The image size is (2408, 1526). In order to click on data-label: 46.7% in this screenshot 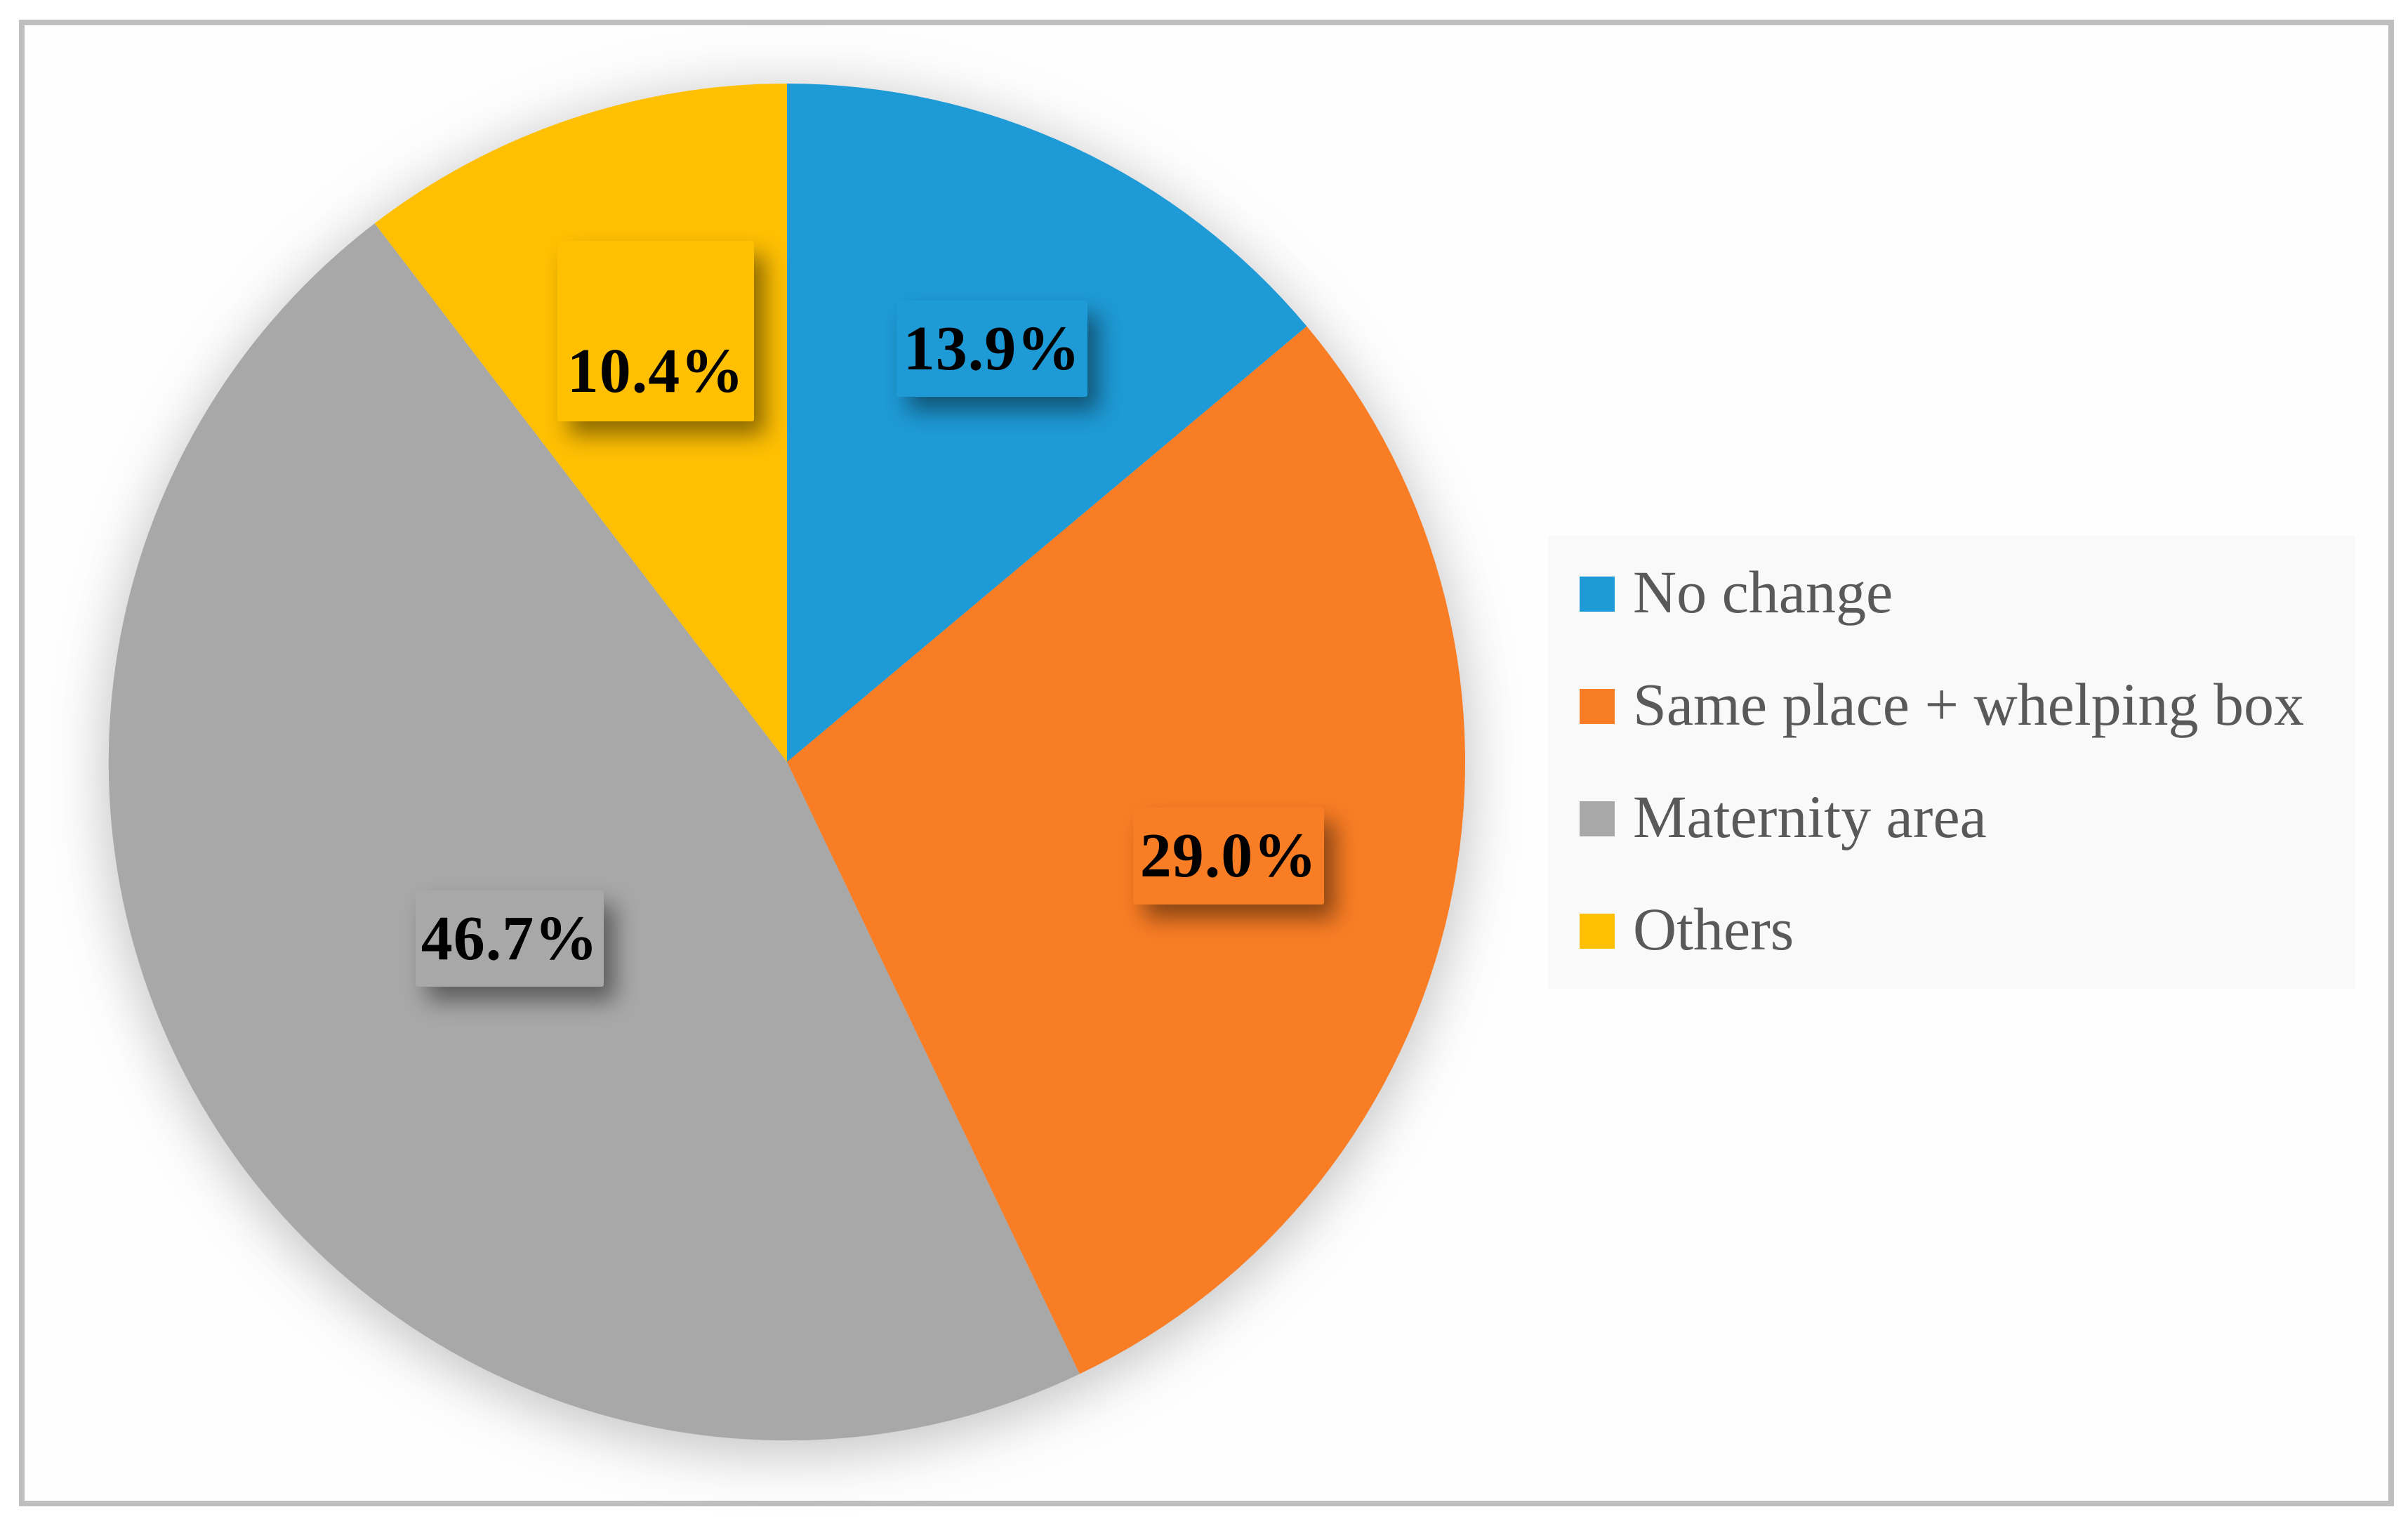, I will do `click(510, 938)`.